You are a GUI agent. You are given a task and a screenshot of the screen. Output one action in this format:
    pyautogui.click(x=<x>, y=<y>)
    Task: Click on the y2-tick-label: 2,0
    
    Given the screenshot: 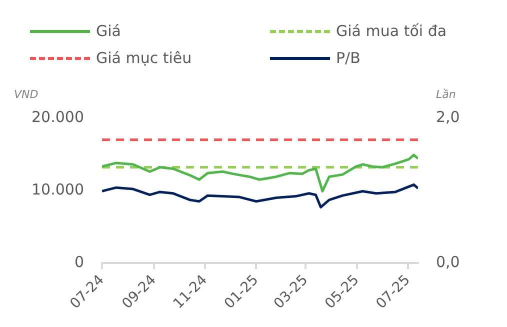 What is the action you would take?
    pyautogui.click(x=448, y=117)
    